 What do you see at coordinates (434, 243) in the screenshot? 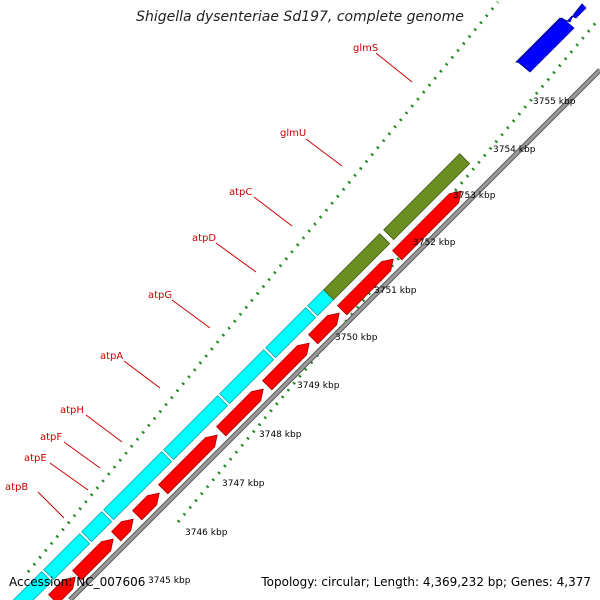
I see `scale-label-3752-kbp: 3752 kbp` at bounding box center [434, 243].